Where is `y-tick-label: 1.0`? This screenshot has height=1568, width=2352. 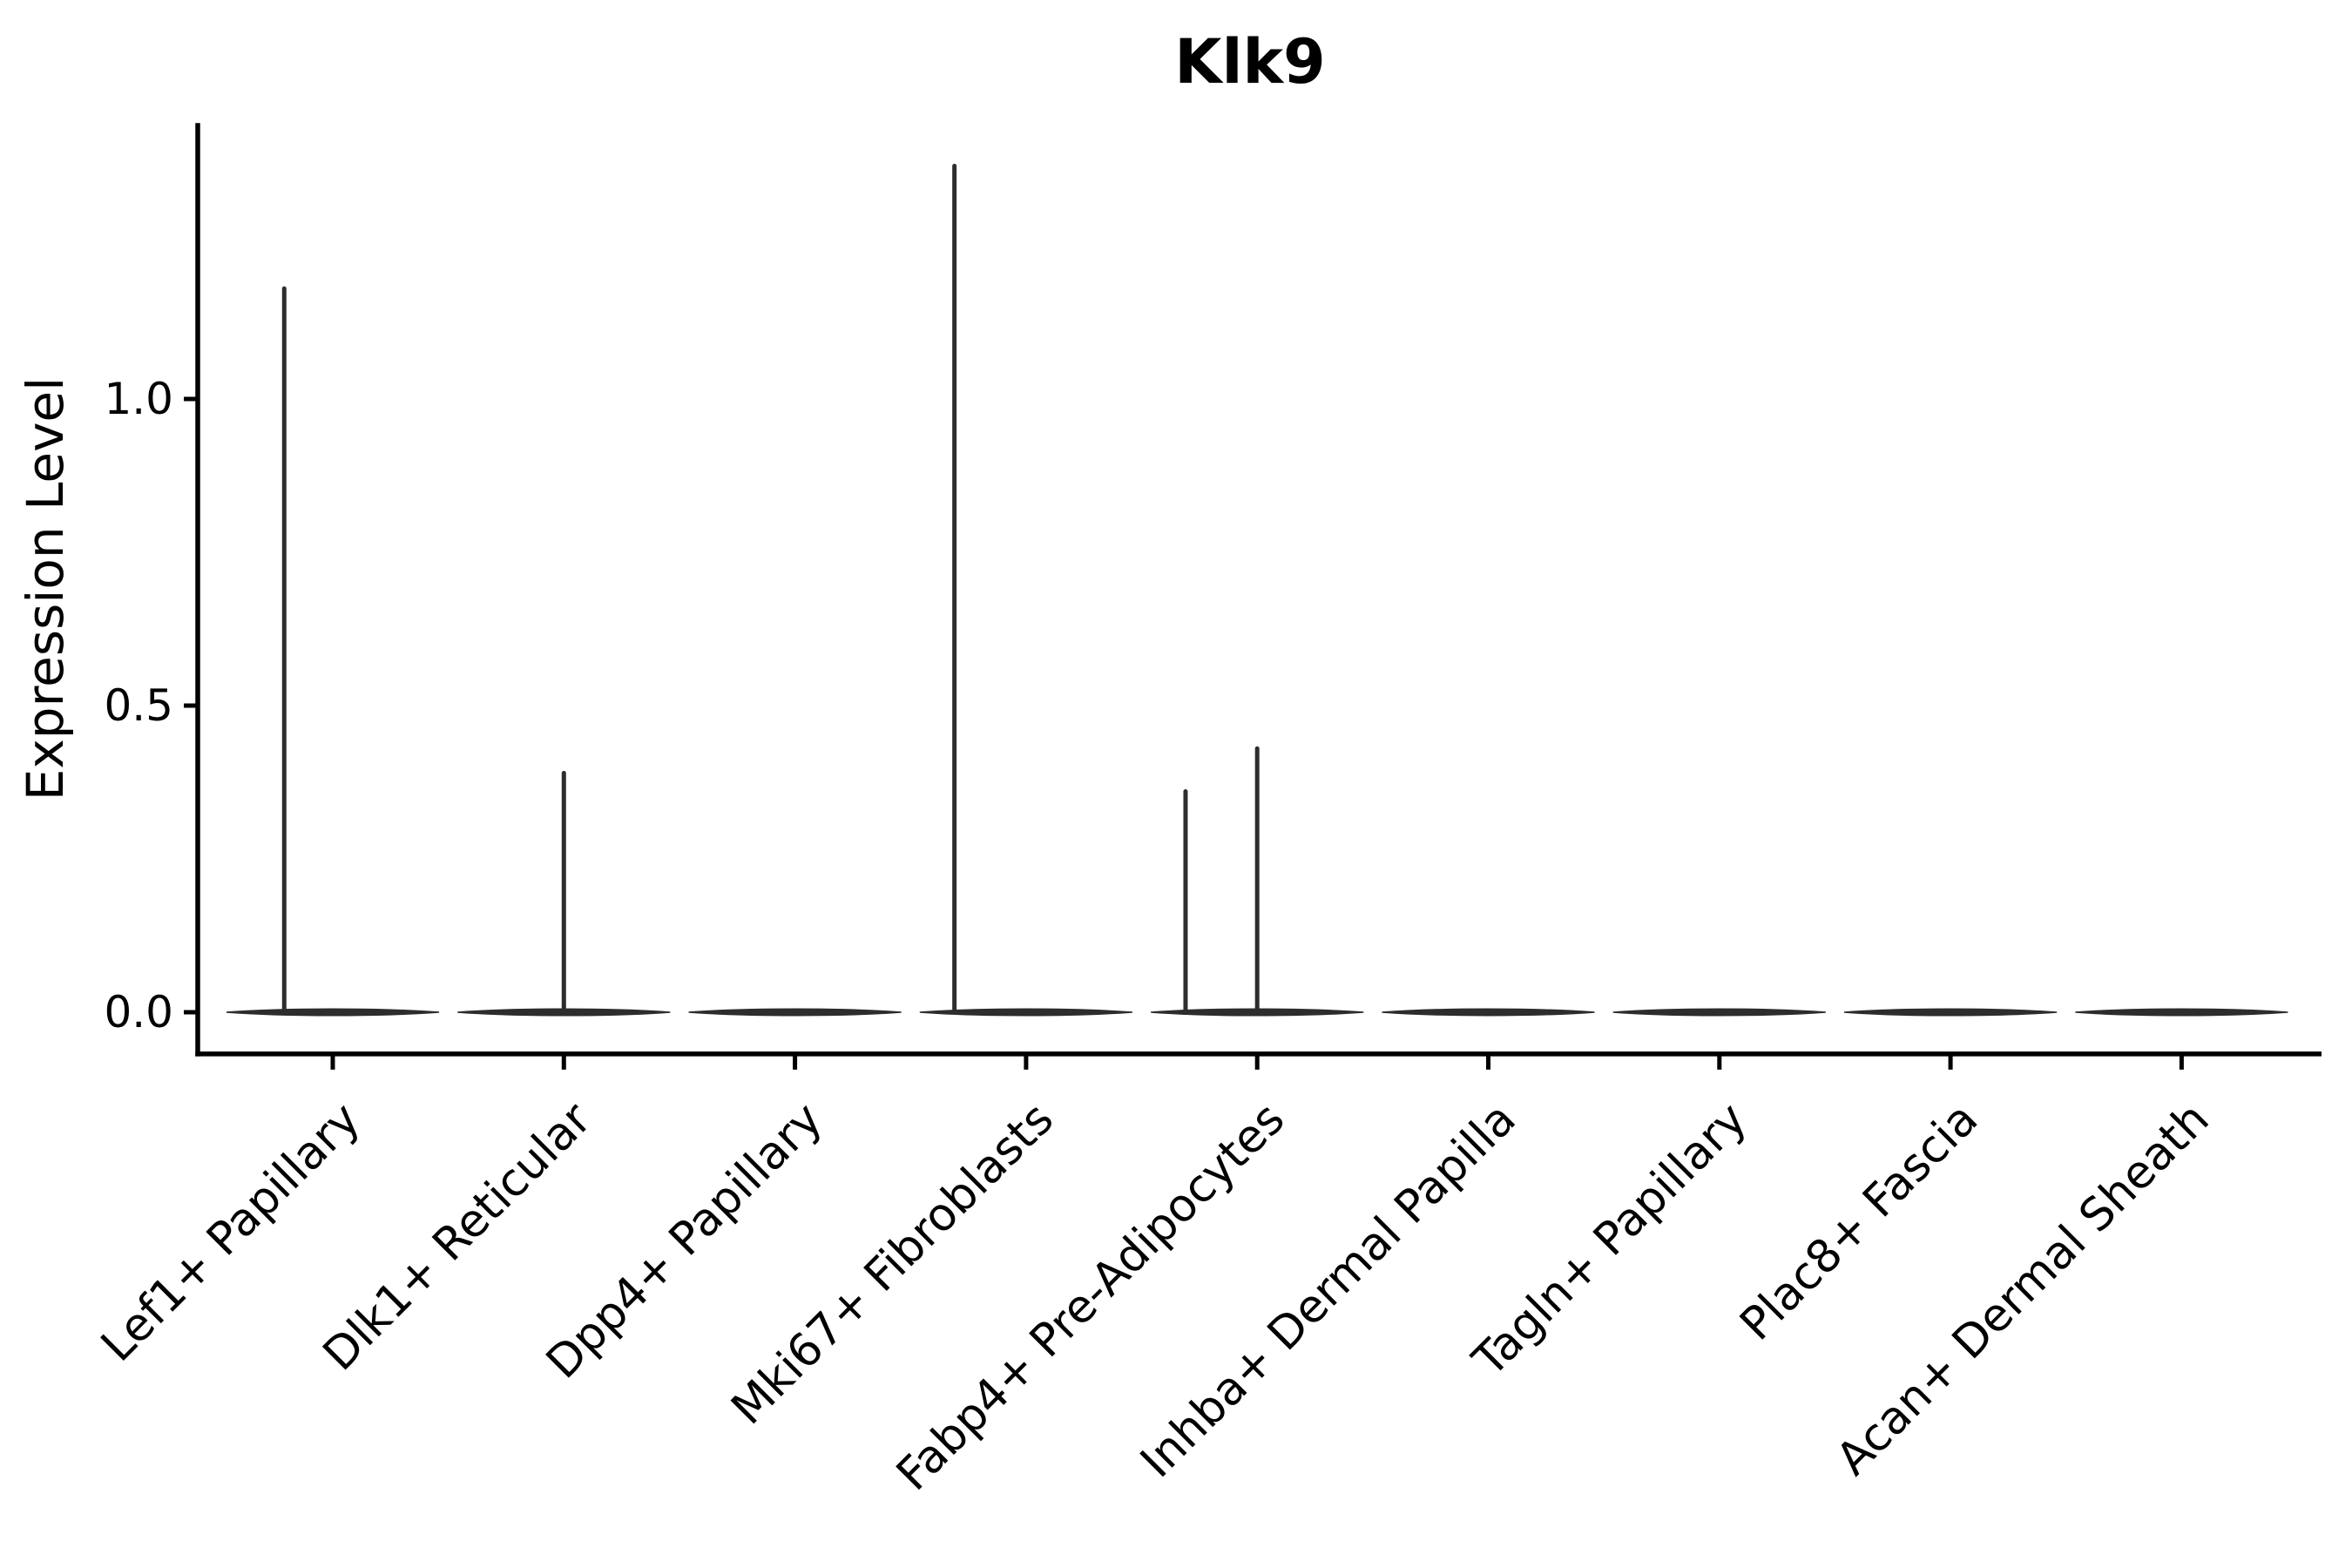 y-tick-label: 1.0 is located at coordinates (138, 399).